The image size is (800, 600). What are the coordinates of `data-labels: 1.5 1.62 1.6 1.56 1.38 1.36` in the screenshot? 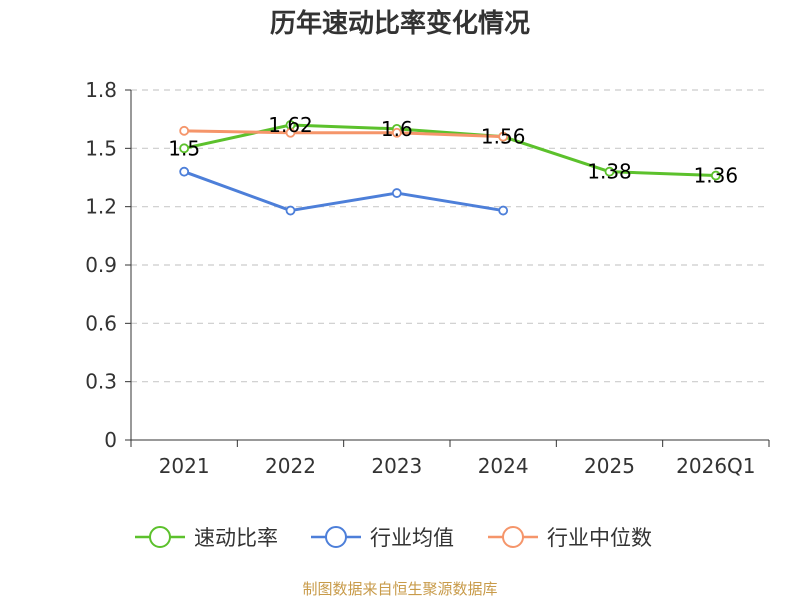 It's located at (453, 150).